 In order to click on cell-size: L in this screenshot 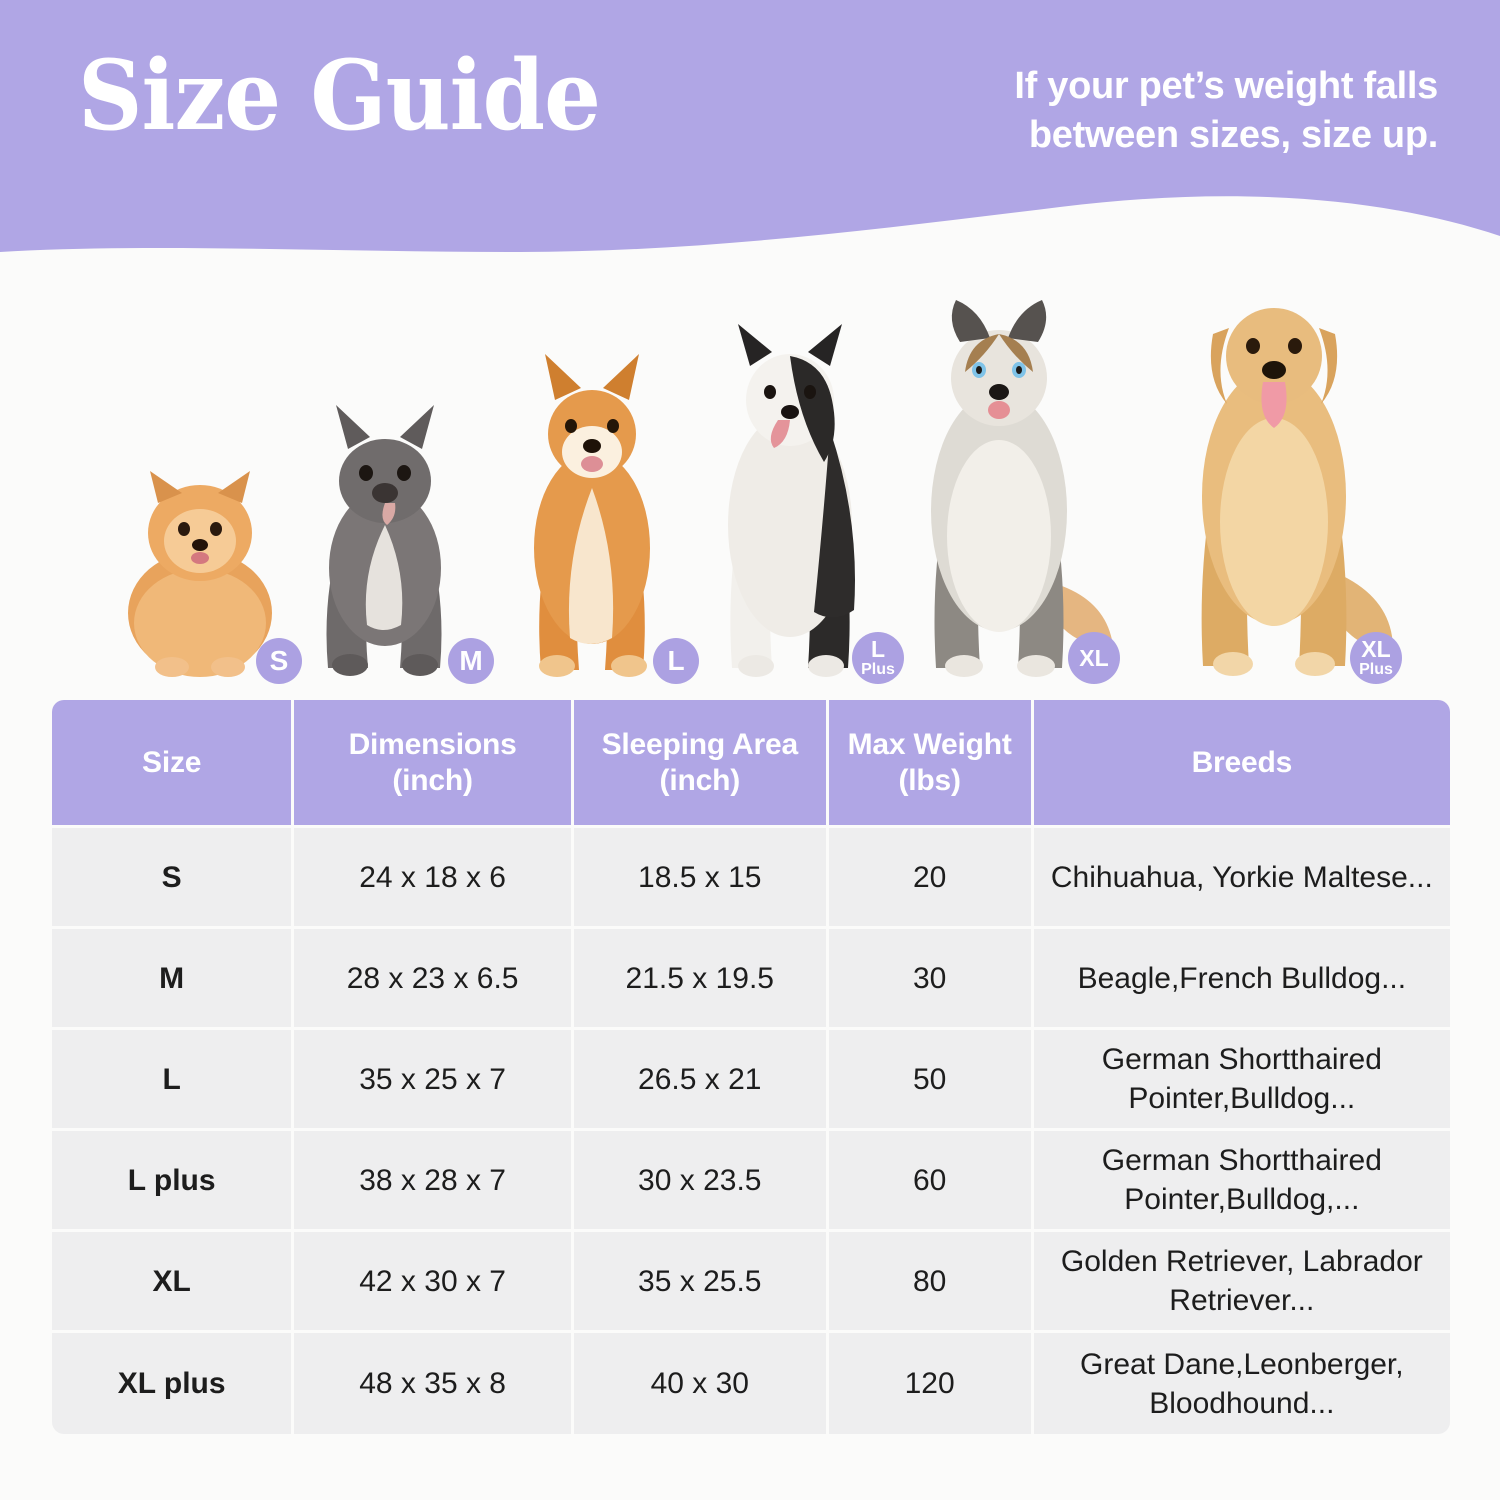, I will do `click(173, 1080)`.